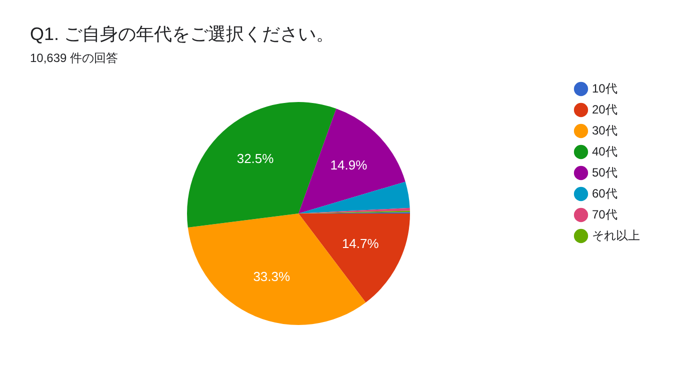 The width and height of the screenshot is (680, 370). What do you see at coordinates (74, 58) in the screenshot?
I see `text: 10,639 件の回答` at bounding box center [74, 58].